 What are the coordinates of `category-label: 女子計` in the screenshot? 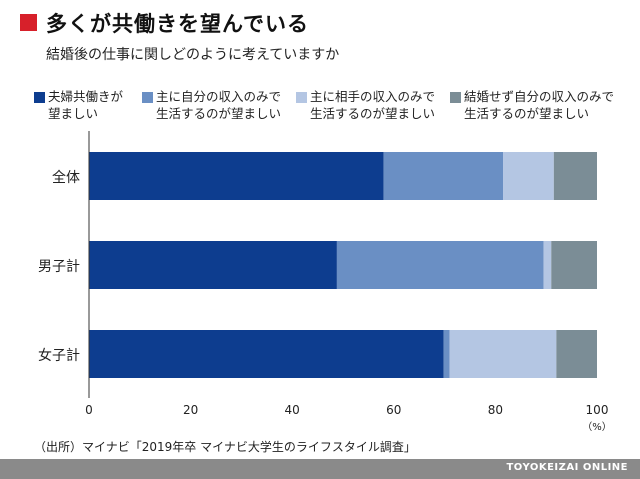 It's located at (59, 355).